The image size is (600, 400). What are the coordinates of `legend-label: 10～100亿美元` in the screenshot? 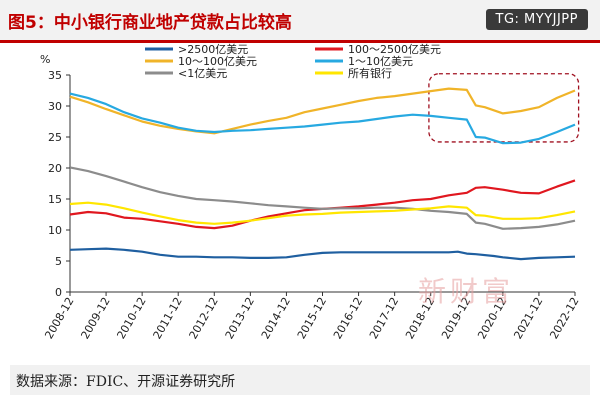 It's located at (217, 61).